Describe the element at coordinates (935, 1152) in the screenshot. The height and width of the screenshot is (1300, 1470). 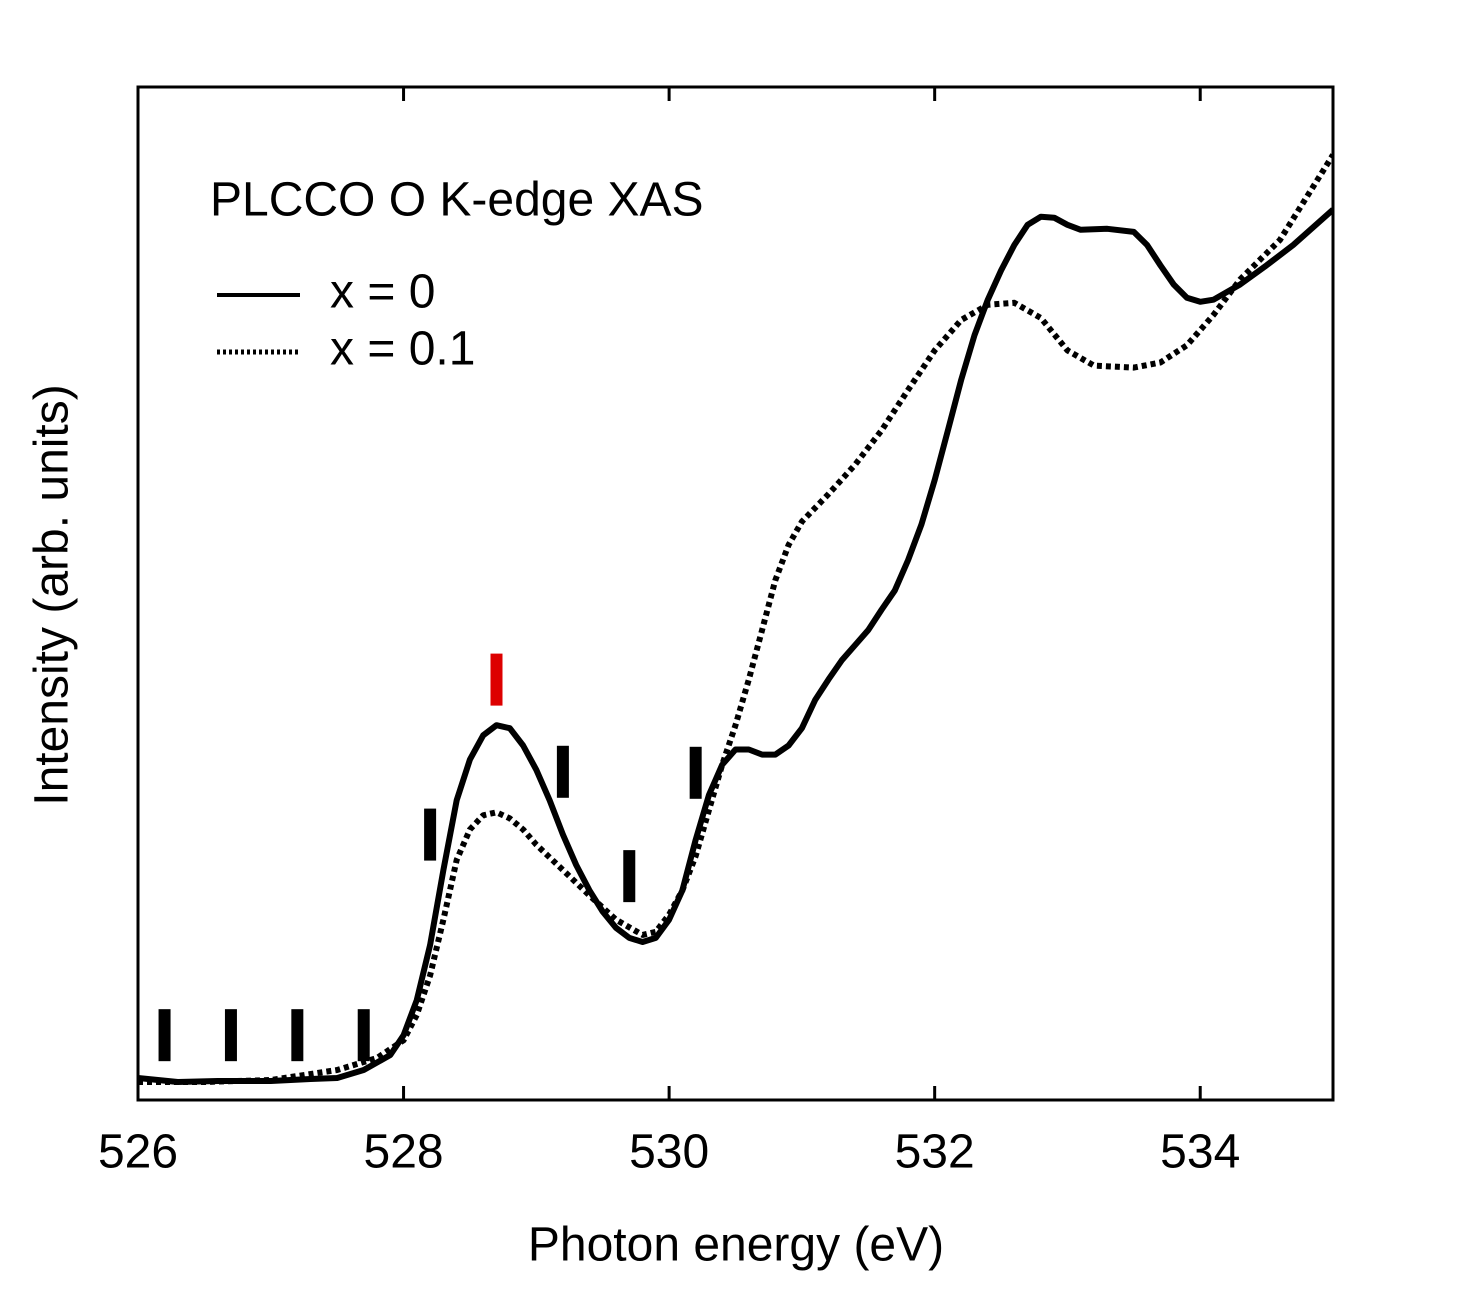
I see `x-tick-label: 532` at that location.